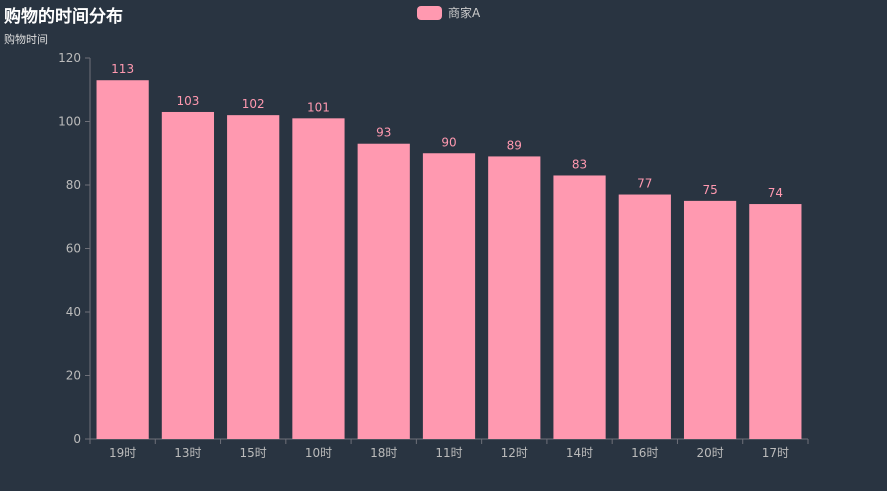 The width and height of the screenshot is (887, 491). What do you see at coordinates (775, 193) in the screenshot?
I see `bar-value-label: 74` at bounding box center [775, 193].